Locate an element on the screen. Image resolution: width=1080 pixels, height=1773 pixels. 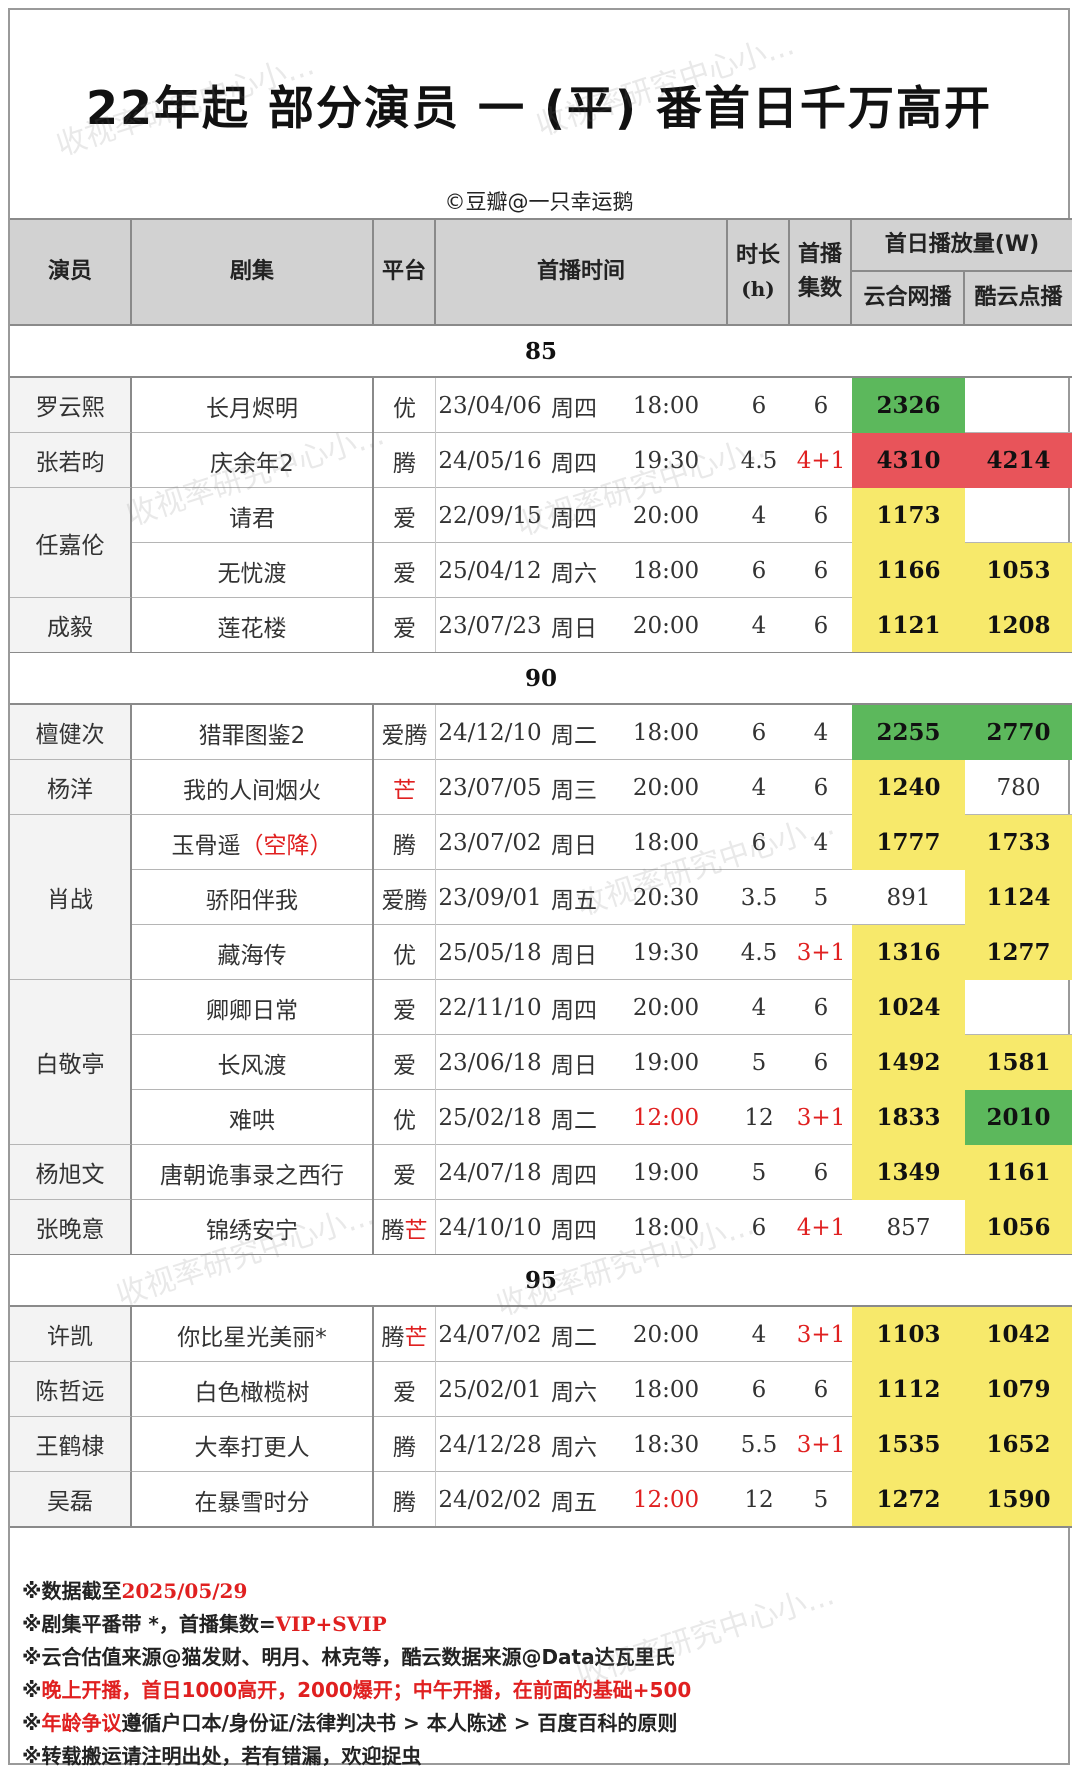
table-row: 大奉打更人腾 24/12/28 周六 18:30 5.5 3+1 1535 1652 is located at coordinates (541, 1444).